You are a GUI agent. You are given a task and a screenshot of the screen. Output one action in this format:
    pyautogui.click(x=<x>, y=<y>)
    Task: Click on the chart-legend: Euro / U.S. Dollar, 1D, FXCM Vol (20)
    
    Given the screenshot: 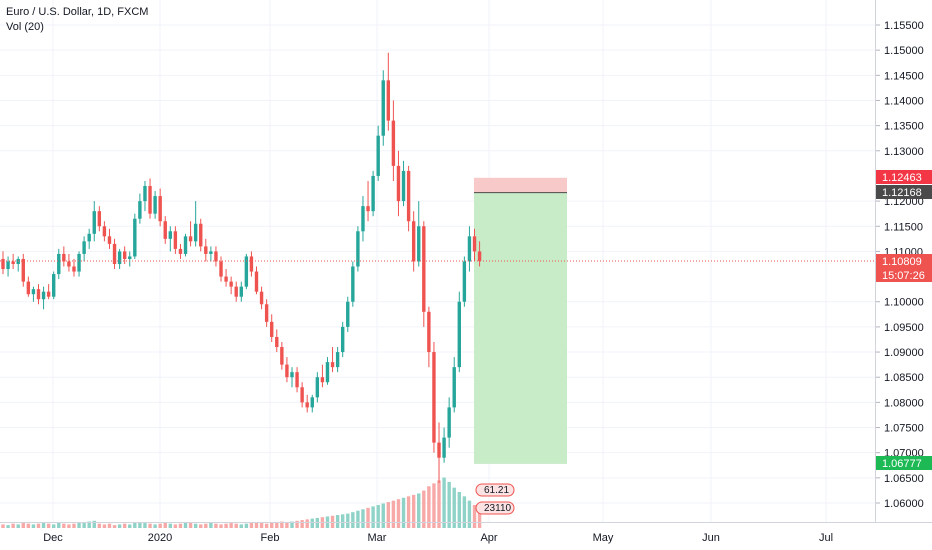 What is the action you would take?
    pyautogui.click(x=77, y=20)
    